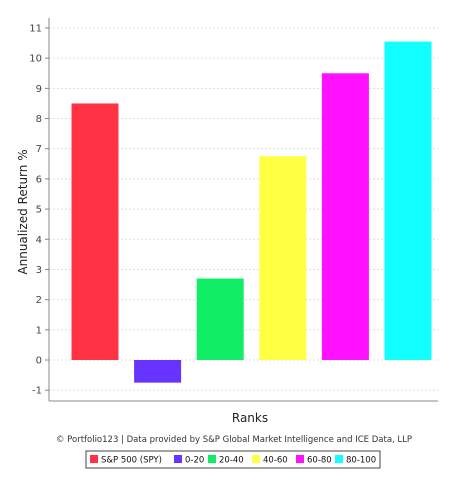 Image resolution: width=472 pixels, height=485 pixels. Describe the element at coordinates (361, 461) in the screenshot. I see `legend-label-6: 80-100` at that location.